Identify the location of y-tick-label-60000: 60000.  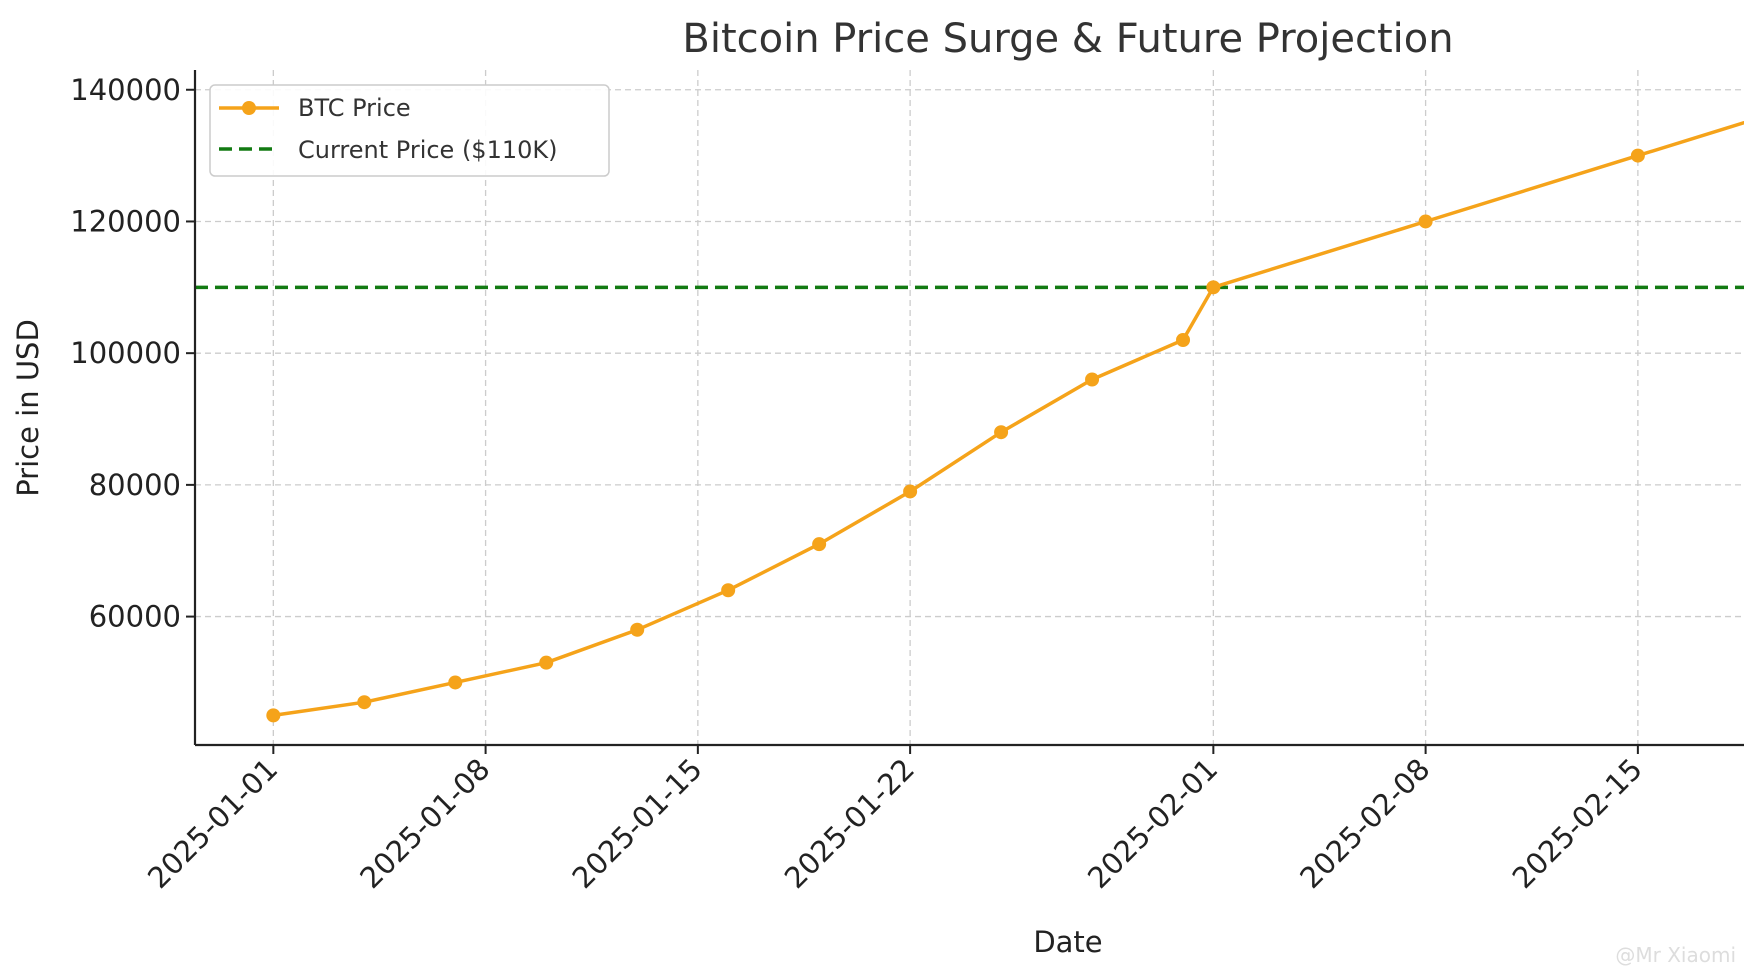
(135, 617).